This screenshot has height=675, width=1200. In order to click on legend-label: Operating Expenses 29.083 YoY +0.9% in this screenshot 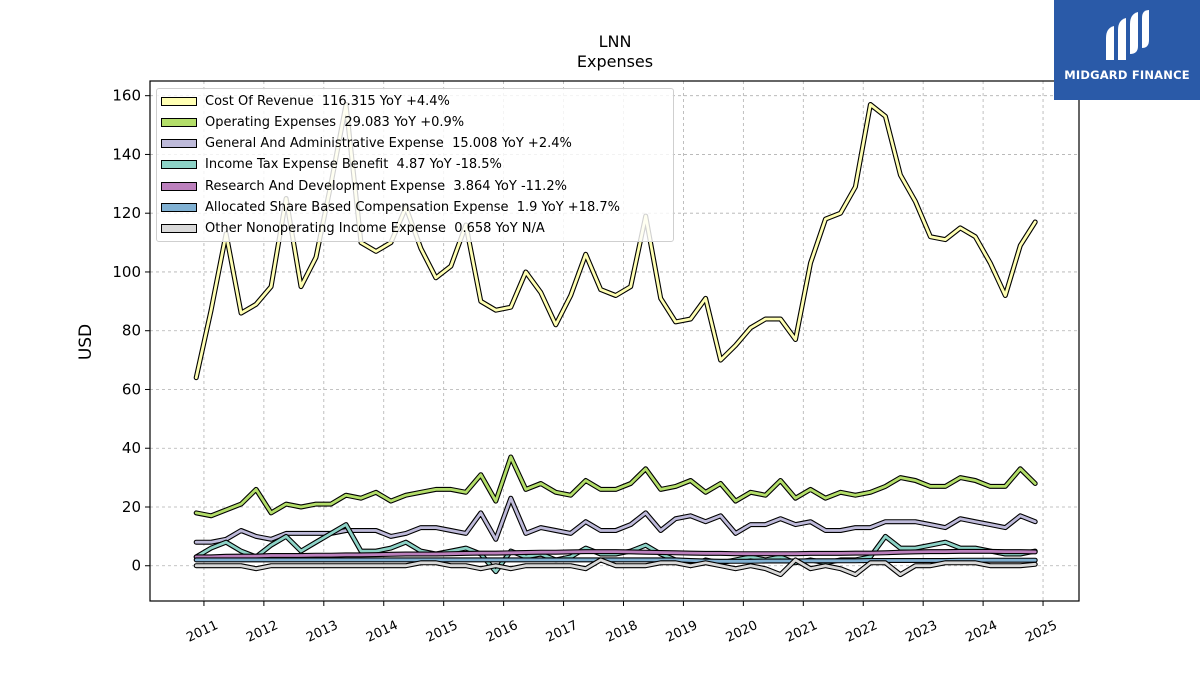, I will do `click(335, 122)`.